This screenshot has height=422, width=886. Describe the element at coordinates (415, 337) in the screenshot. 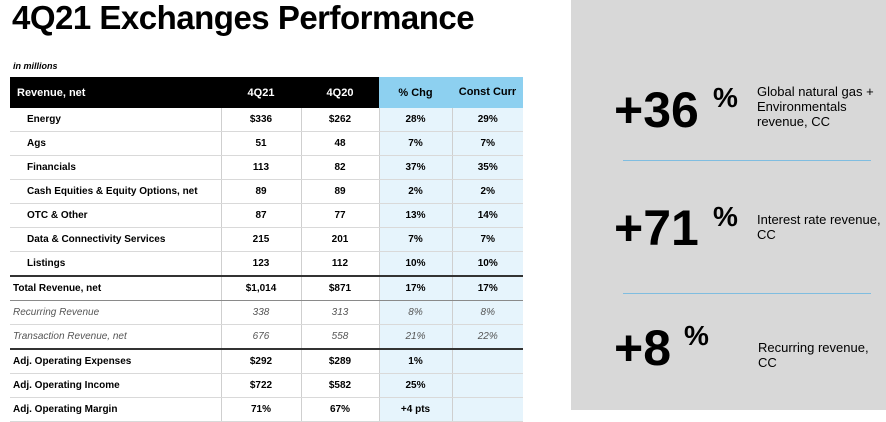

I see `cell-chg: 21%` at that location.